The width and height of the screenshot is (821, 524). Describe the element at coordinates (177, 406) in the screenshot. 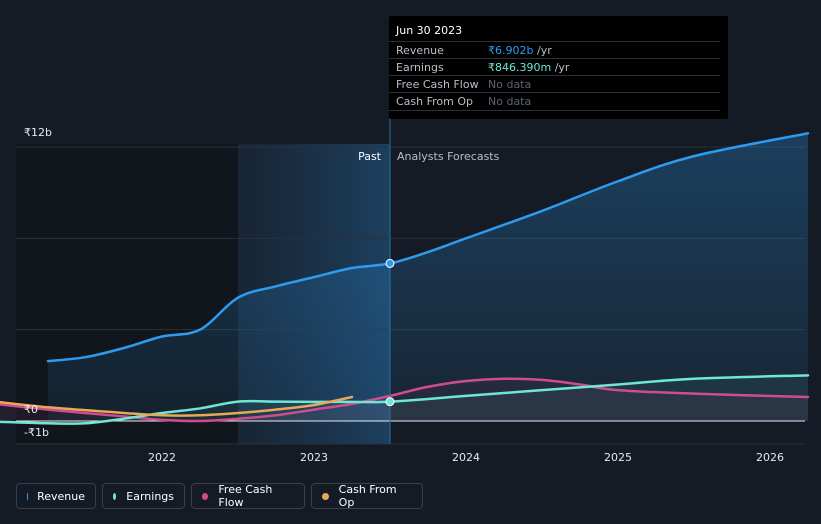

I see `cash-from-op-line` at that location.